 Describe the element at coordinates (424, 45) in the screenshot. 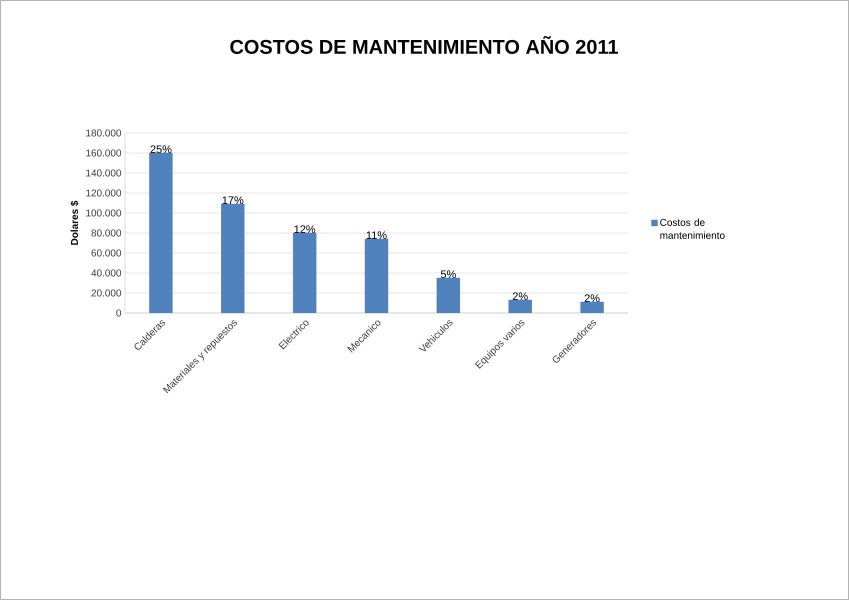

I see `chart-title: COSTOS DE MANTENIMIENTO AÑO 2011` at that location.